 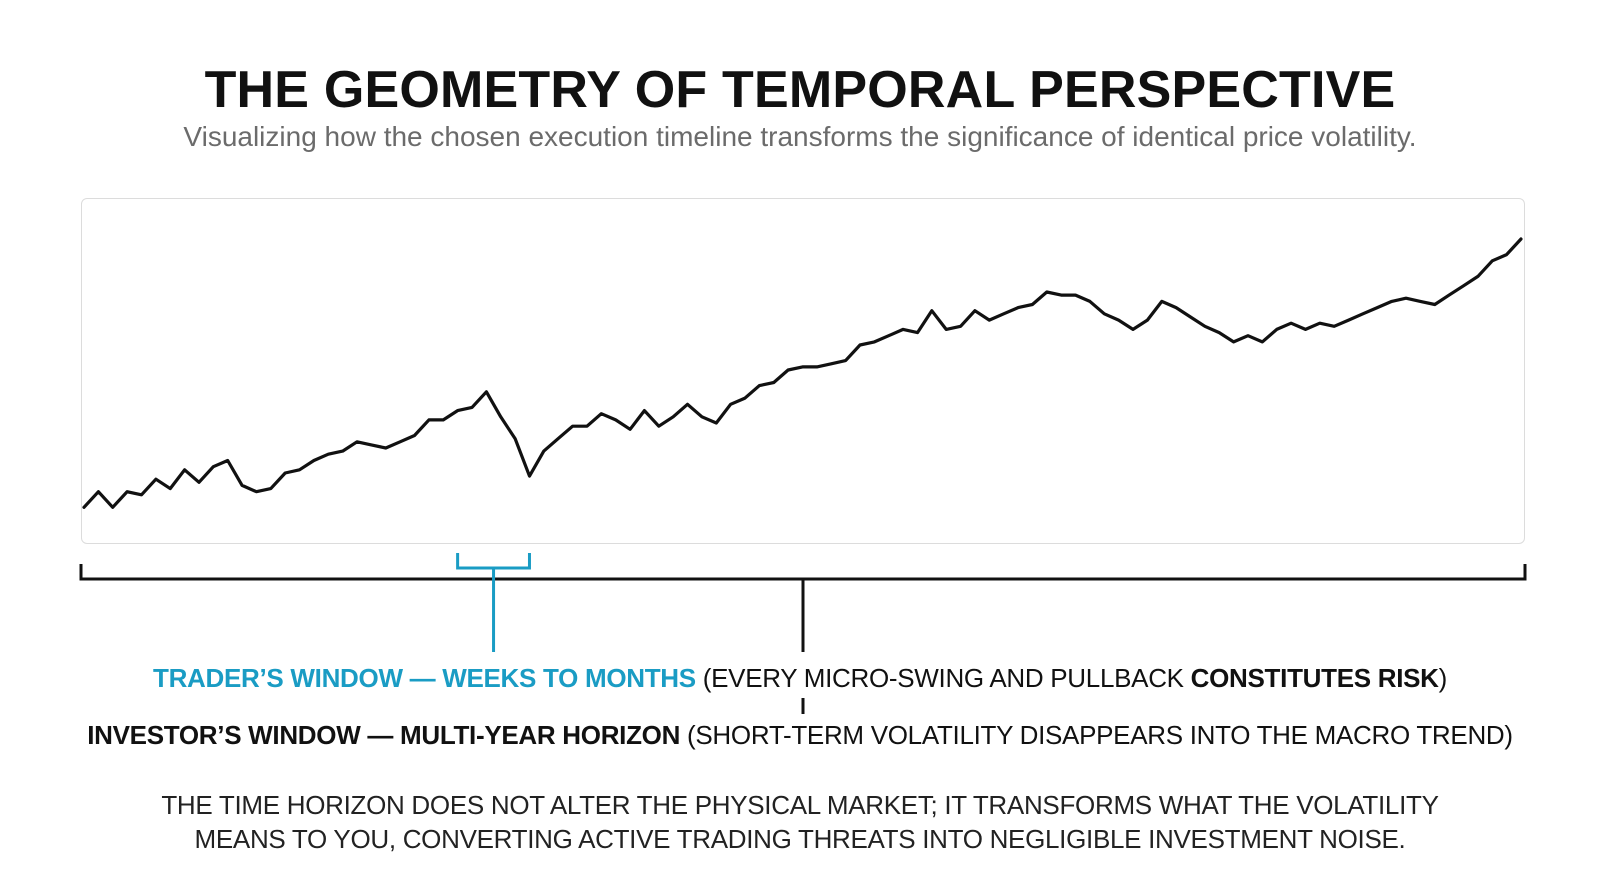 I want to click on investor-window-bracket, so click(x=803, y=572).